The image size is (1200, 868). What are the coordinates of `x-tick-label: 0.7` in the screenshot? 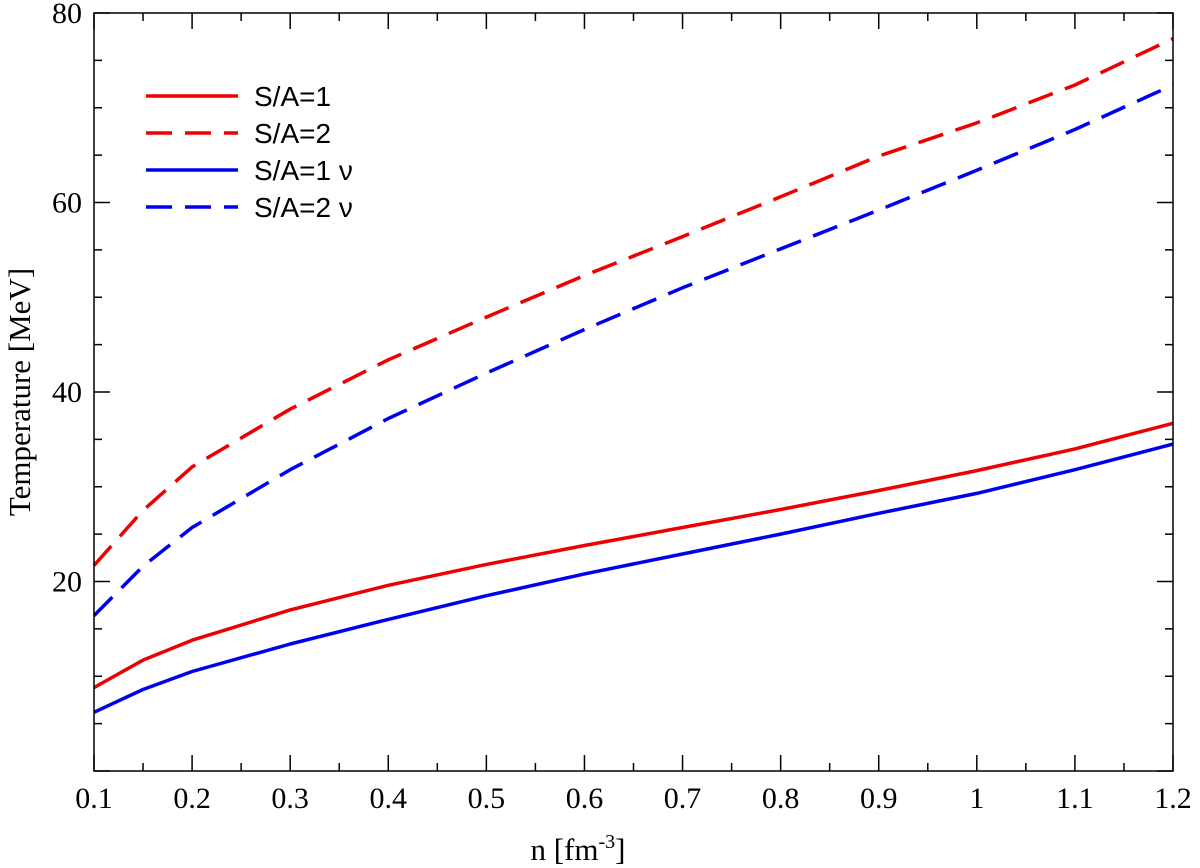 It's located at (683, 798).